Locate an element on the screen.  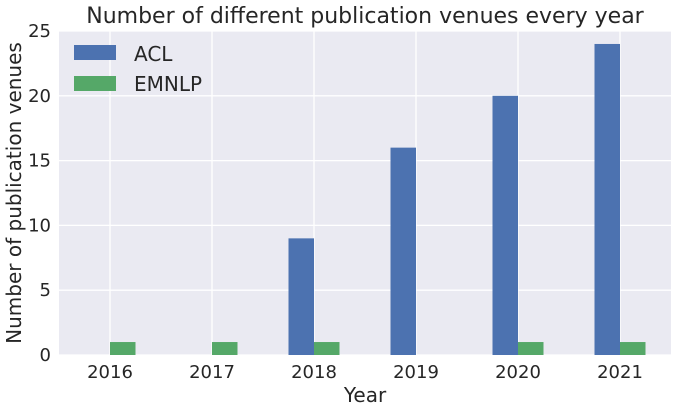
bar-acl-2019 is located at coordinates (403, 251).